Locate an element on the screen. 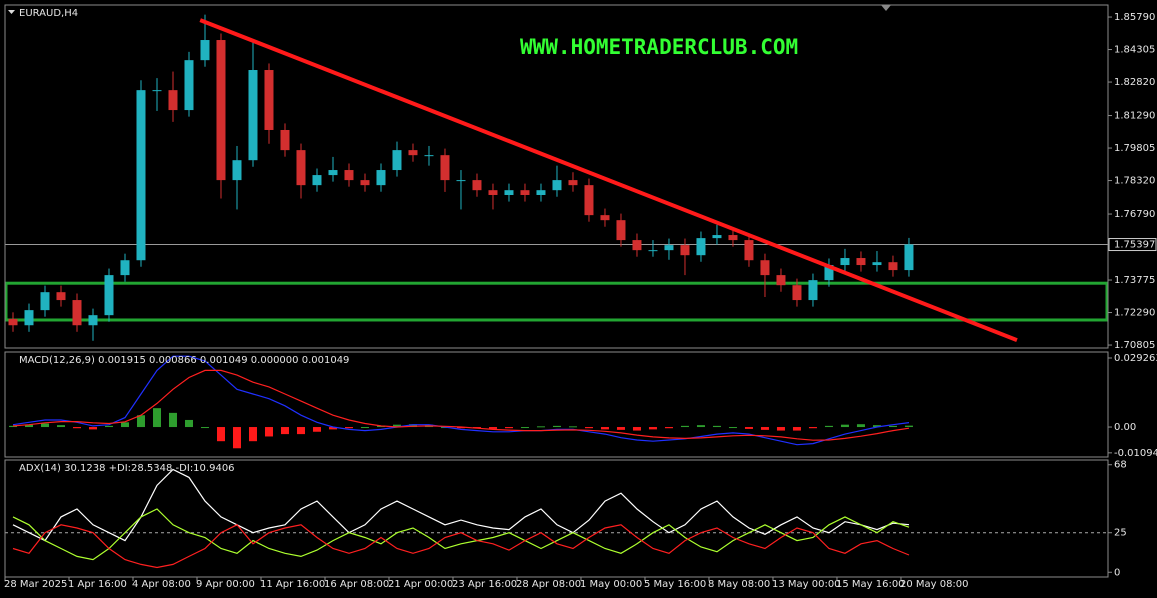  price-label-box is located at coordinates (1132, 245).